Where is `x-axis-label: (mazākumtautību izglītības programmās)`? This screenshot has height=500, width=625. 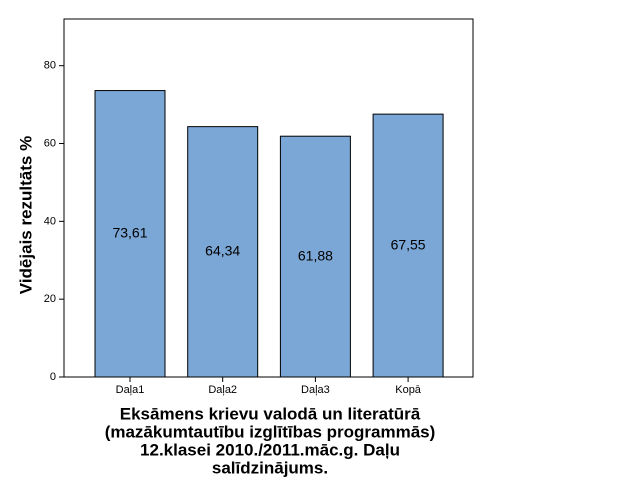 x-axis-label: (mazākumtautību izglītības programmās) is located at coordinates (270, 431).